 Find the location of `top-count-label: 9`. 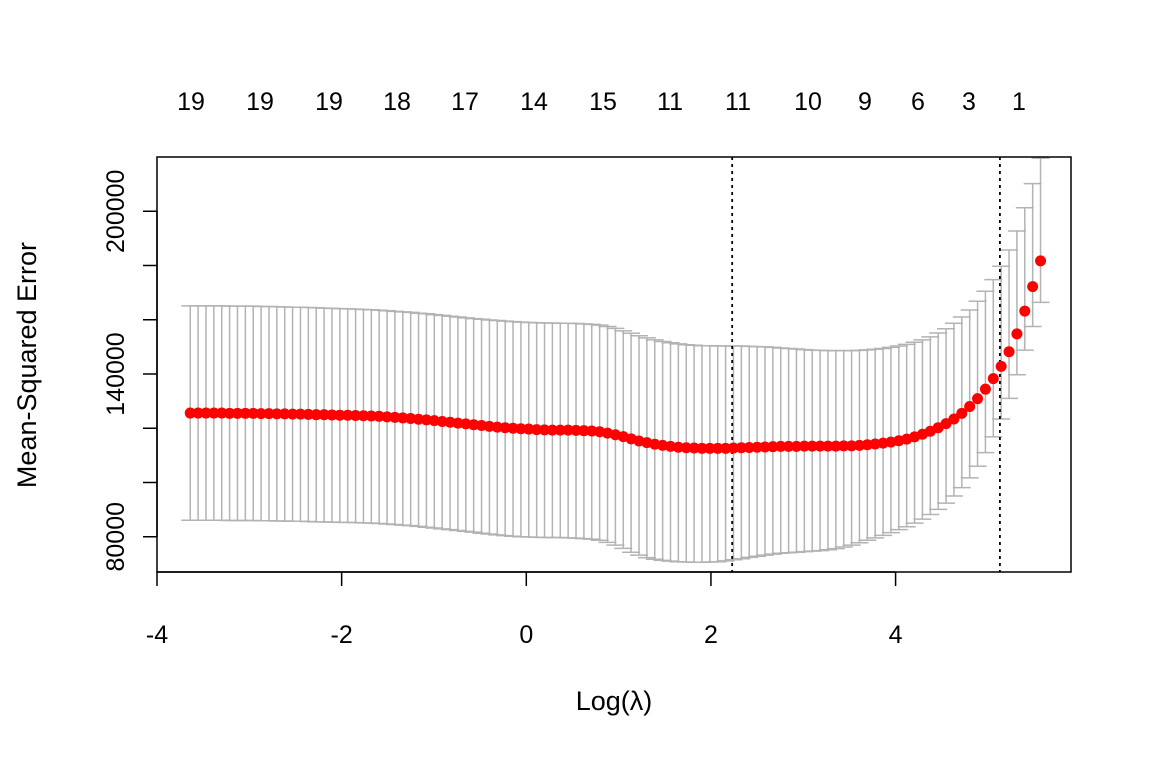

top-count-label: 9 is located at coordinates (865, 102).